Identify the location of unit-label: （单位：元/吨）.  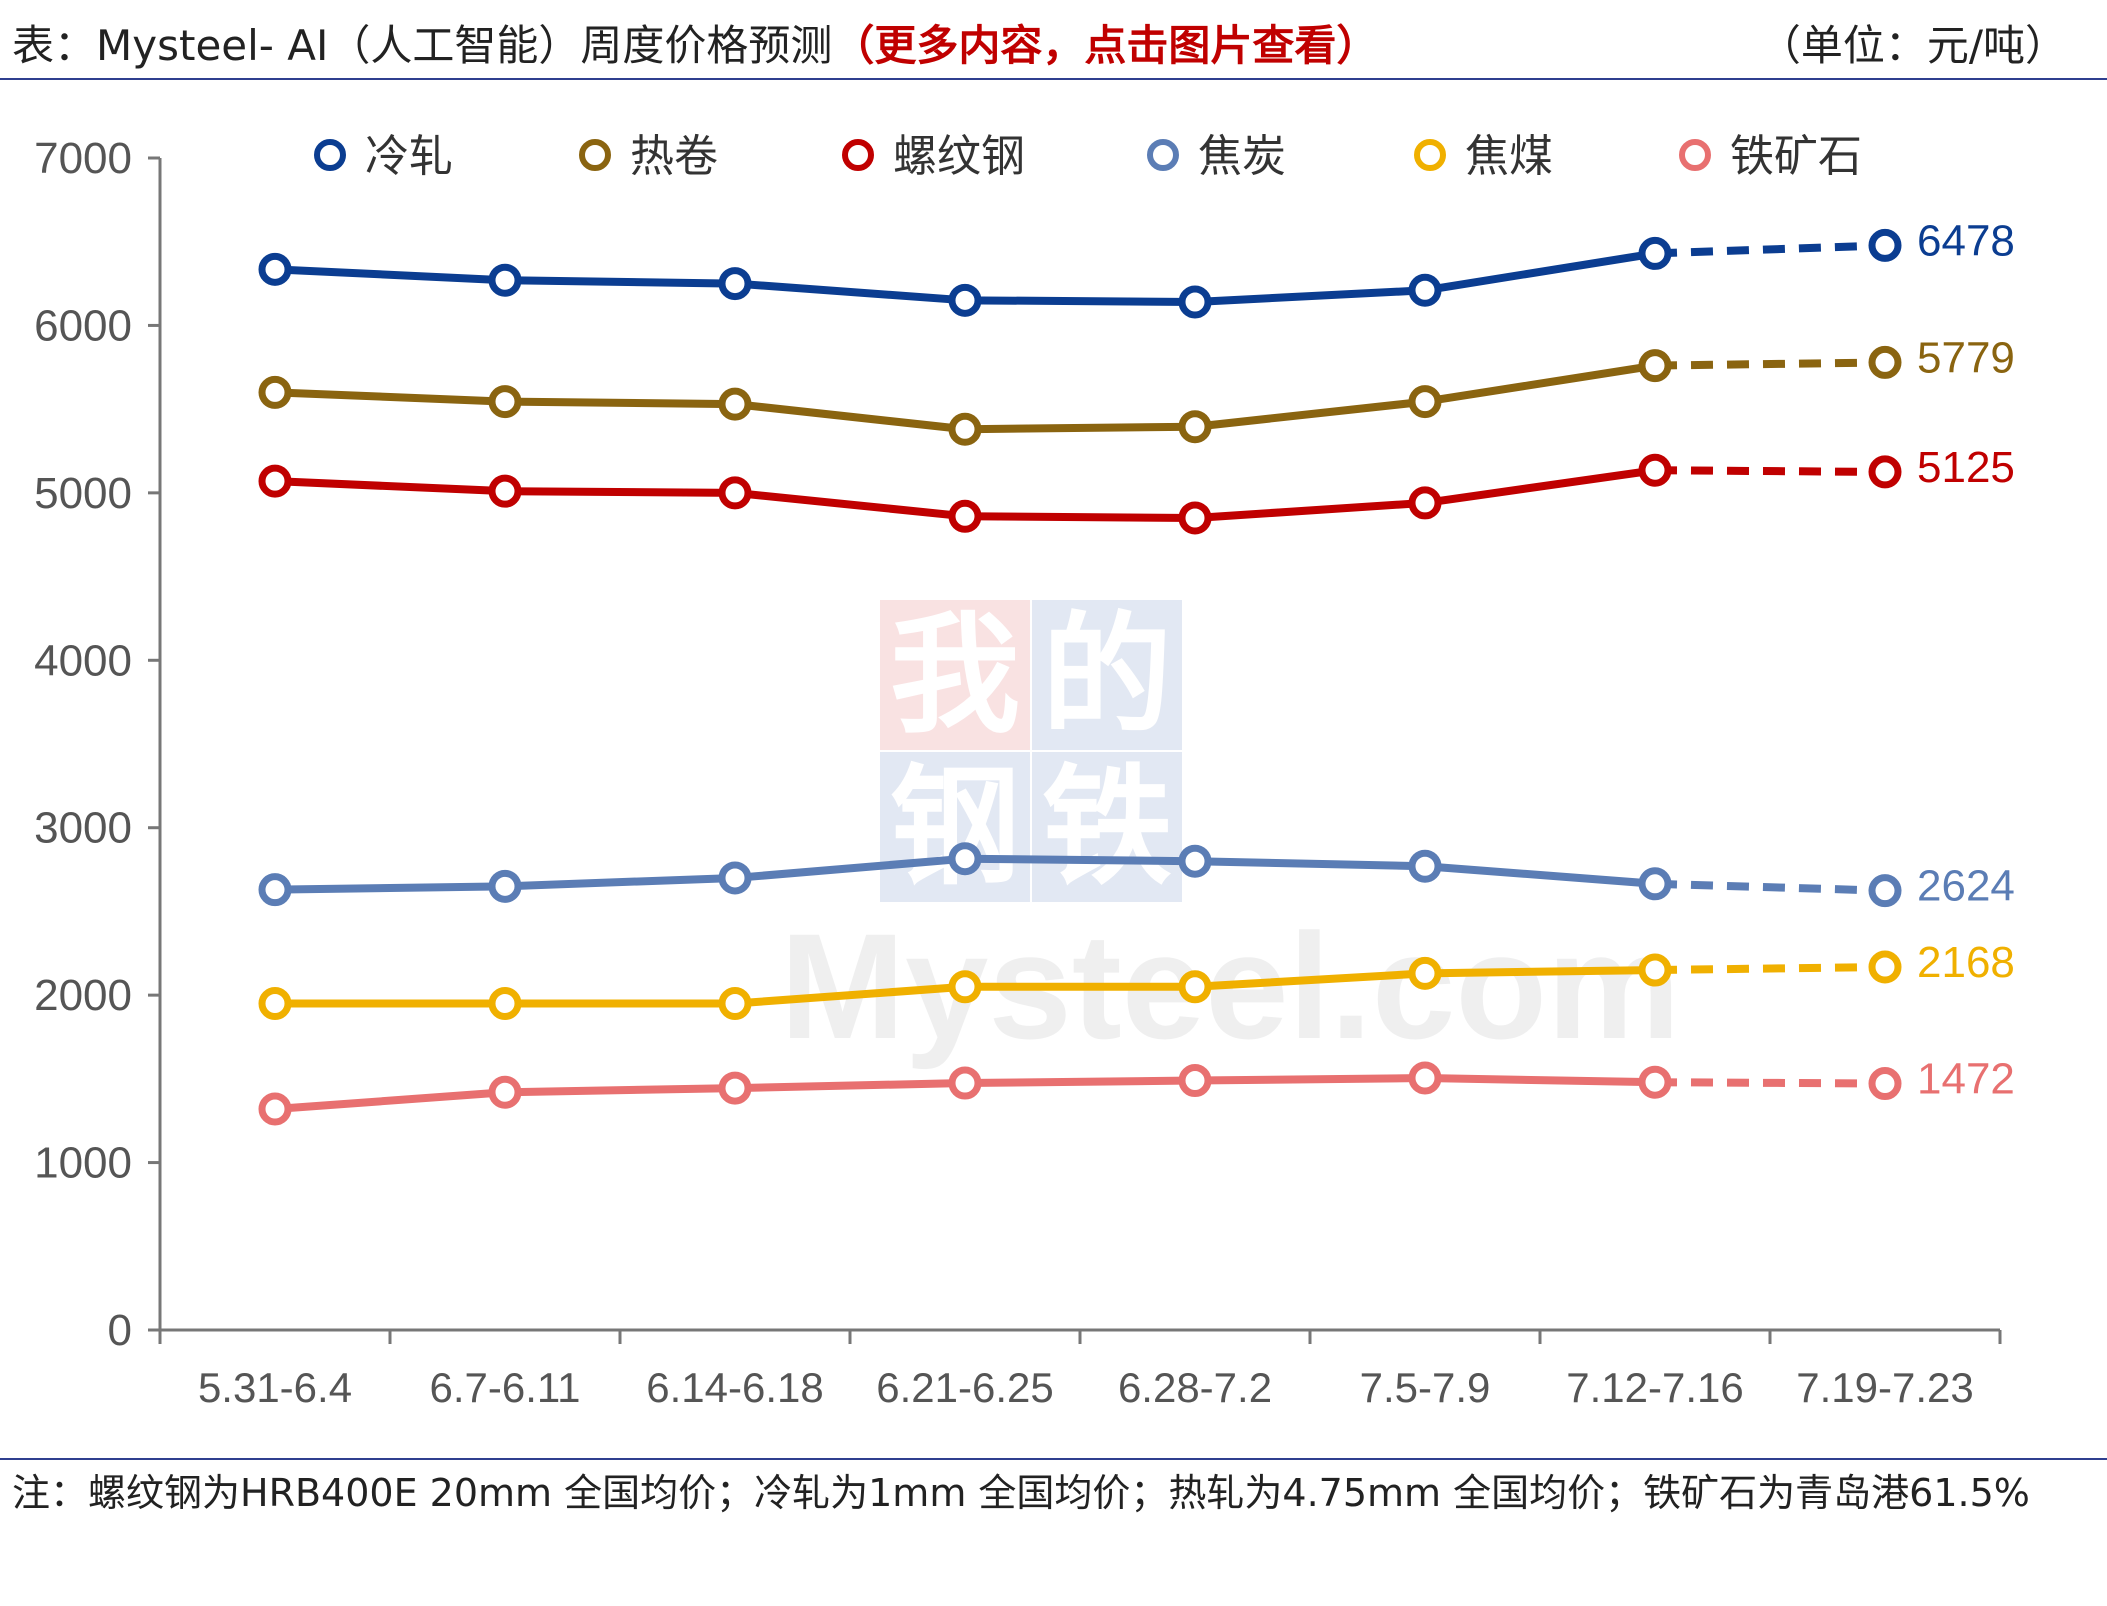
(1912, 45).